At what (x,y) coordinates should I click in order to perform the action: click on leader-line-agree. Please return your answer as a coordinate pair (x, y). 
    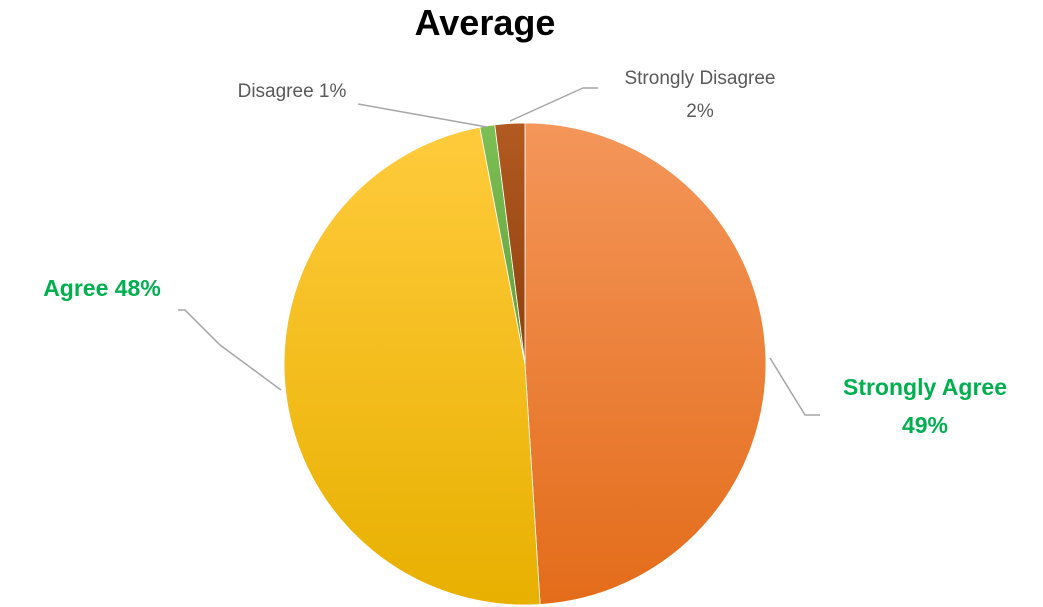
    Looking at the image, I should click on (230, 350).